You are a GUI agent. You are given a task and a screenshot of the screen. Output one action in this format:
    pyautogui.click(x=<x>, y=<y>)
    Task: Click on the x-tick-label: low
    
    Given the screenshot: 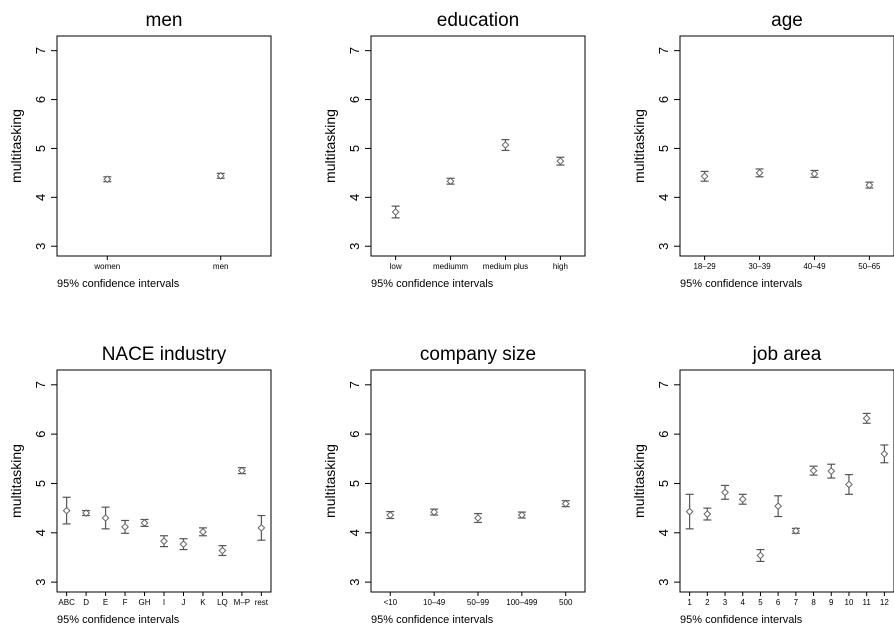 What is the action you would take?
    pyautogui.click(x=396, y=266)
    